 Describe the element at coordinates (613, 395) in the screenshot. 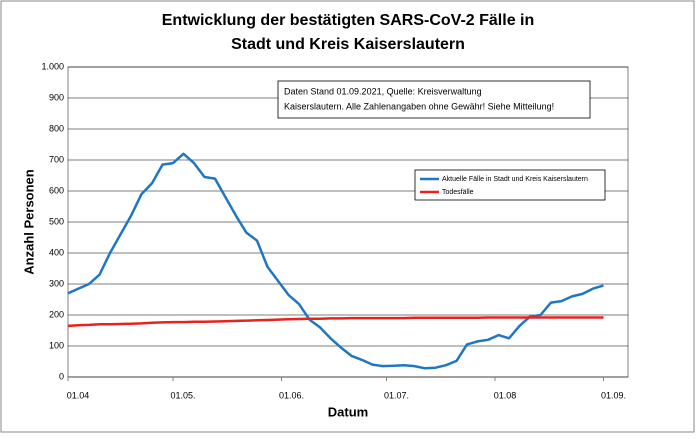

I see `x-tick-label: 01.09.` at that location.